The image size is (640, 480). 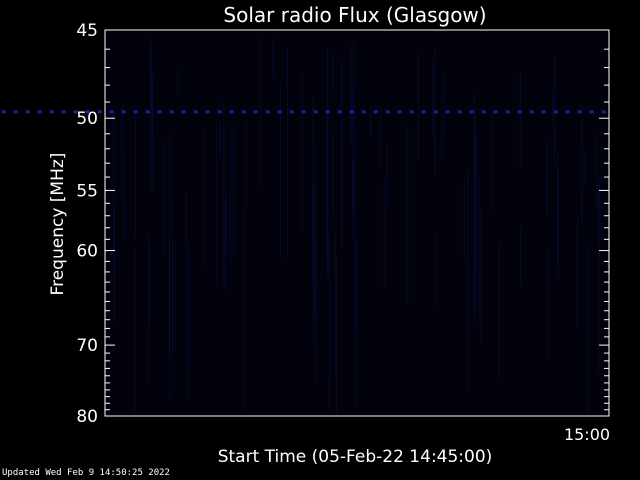 I want to click on y-tick-label: 70, so click(x=87, y=346).